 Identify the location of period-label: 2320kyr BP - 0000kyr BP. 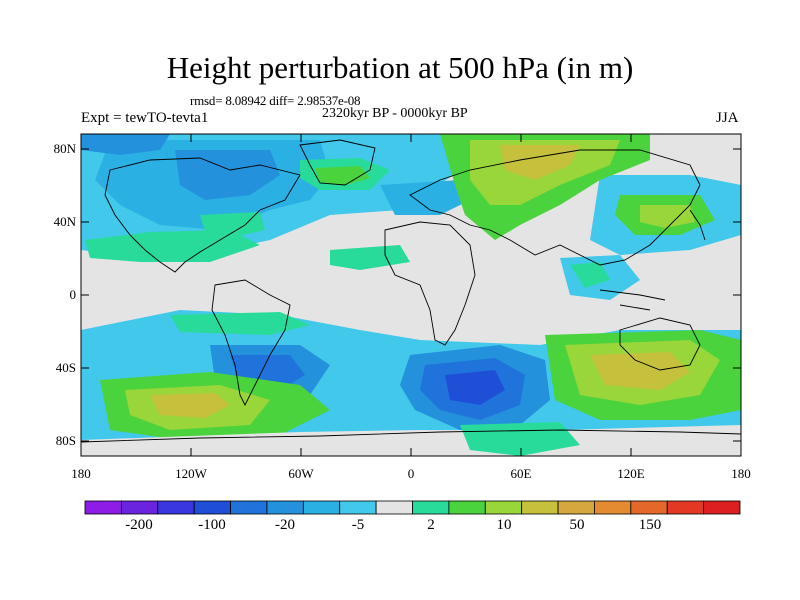
(395, 113).